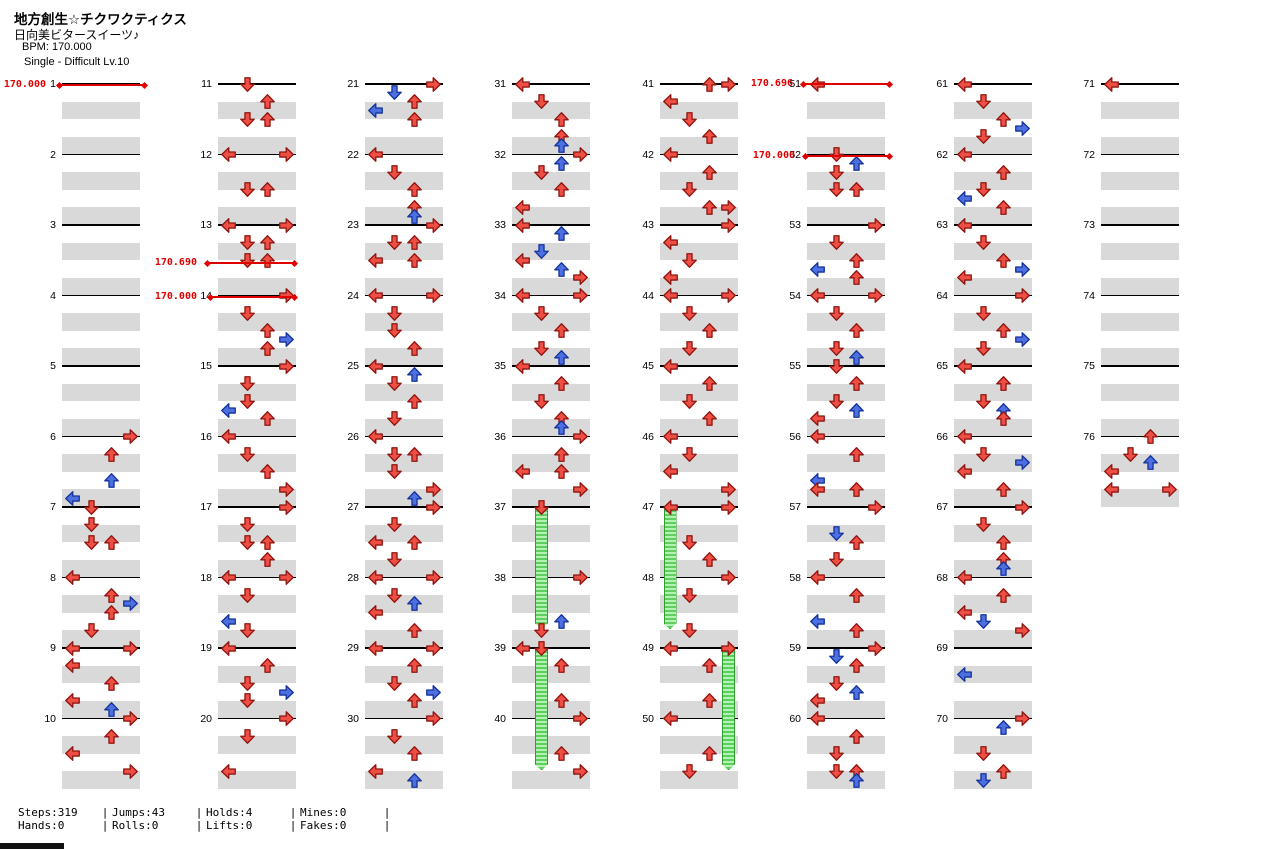 This screenshot has width=1280, height=849. I want to click on song-title: 地方創生☆チクワクティクス, so click(100, 19).